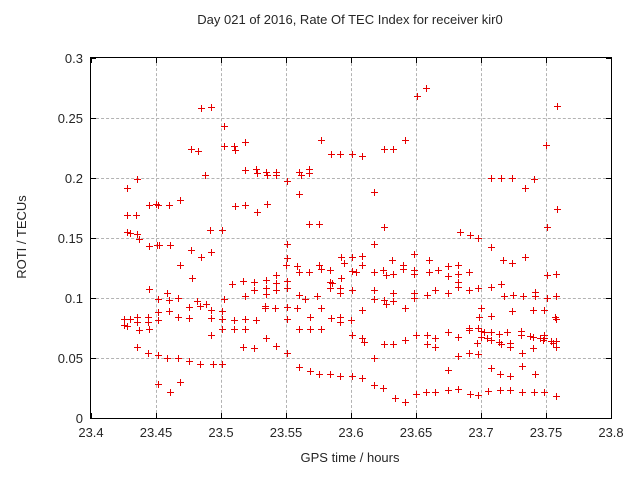  I want to click on y-tick-right, so click(608, 118).